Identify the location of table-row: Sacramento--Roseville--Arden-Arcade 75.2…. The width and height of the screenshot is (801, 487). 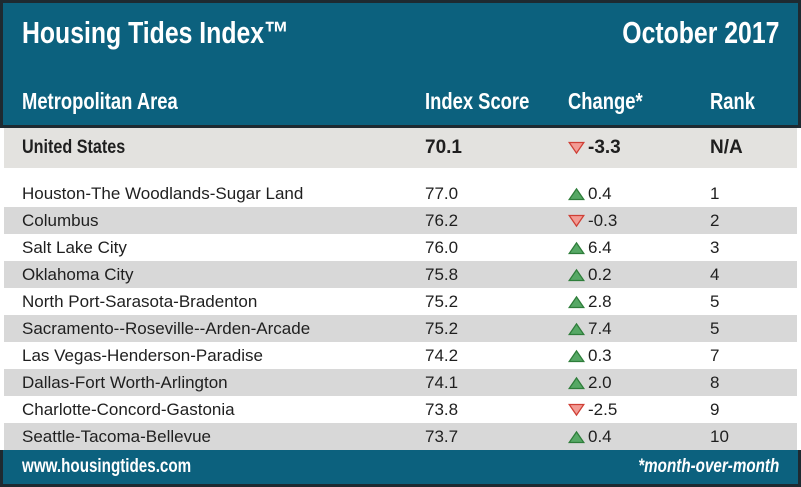
(400, 328).